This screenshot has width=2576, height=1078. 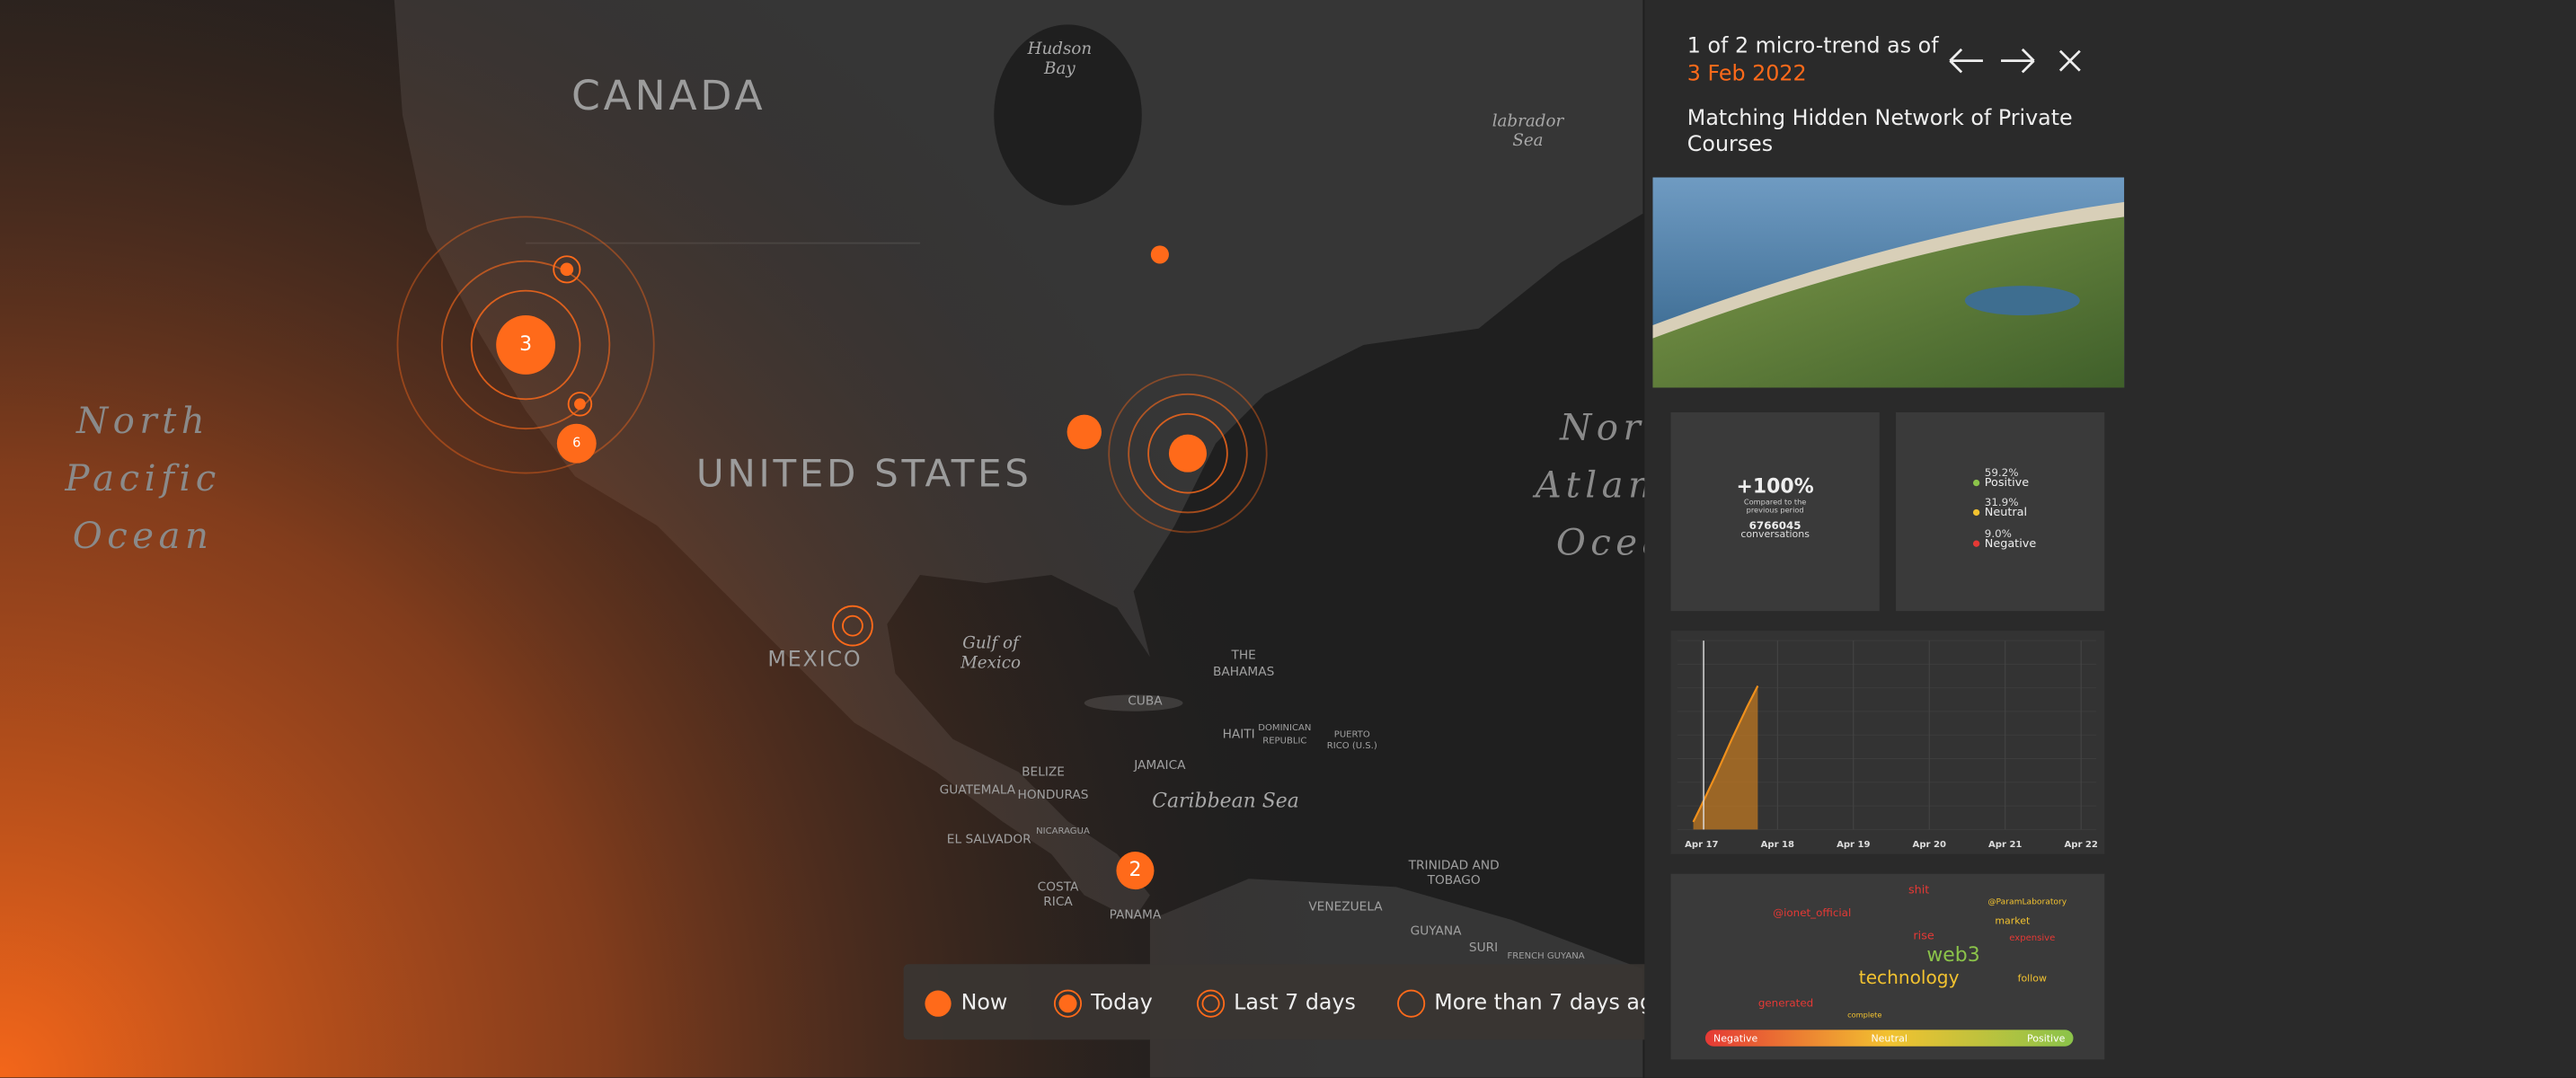 What do you see at coordinates (1864, 1015) in the screenshot?
I see `cloud-word: complete` at bounding box center [1864, 1015].